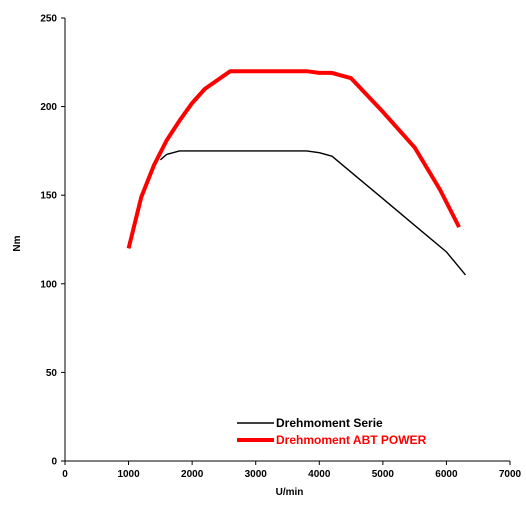 Image resolution: width=526 pixels, height=508 pixels. What do you see at coordinates (48, 107) in the screenshot?
I see `y-tick-label: 200` at bounding box center [48, 107].